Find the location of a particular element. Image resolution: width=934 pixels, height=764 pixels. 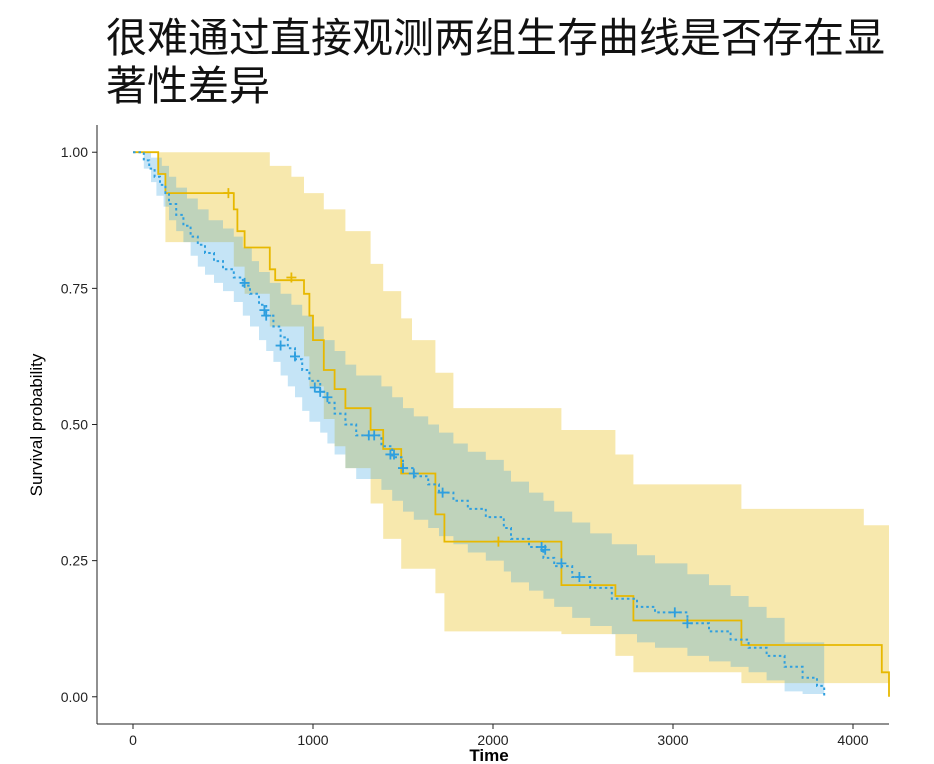

y-tick-label: 0.75 is located at coordinates (74, 288).